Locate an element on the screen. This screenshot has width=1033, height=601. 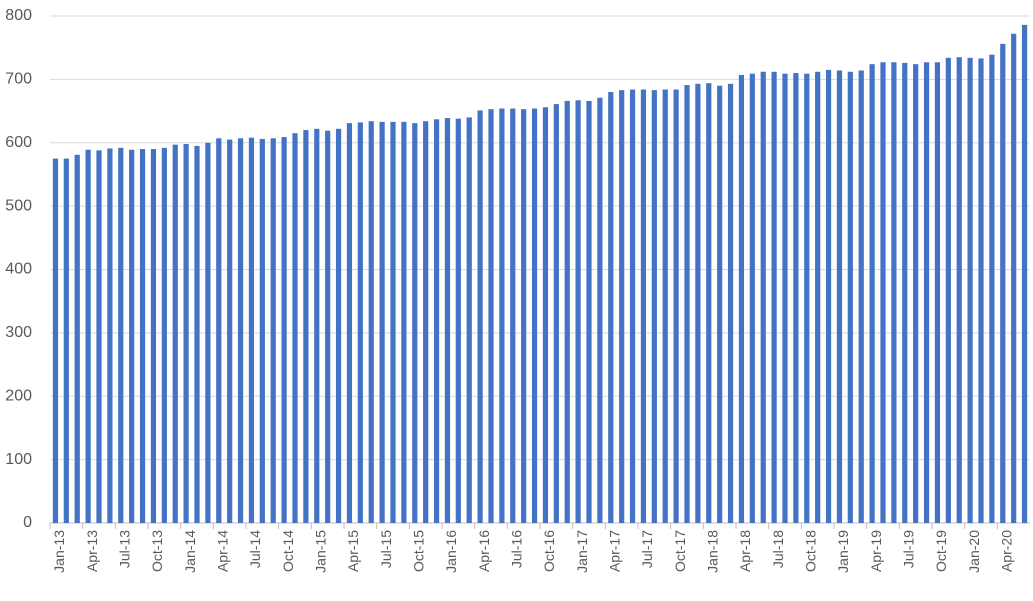
y-tick-label: 500 is located at coordinates (18, 205).